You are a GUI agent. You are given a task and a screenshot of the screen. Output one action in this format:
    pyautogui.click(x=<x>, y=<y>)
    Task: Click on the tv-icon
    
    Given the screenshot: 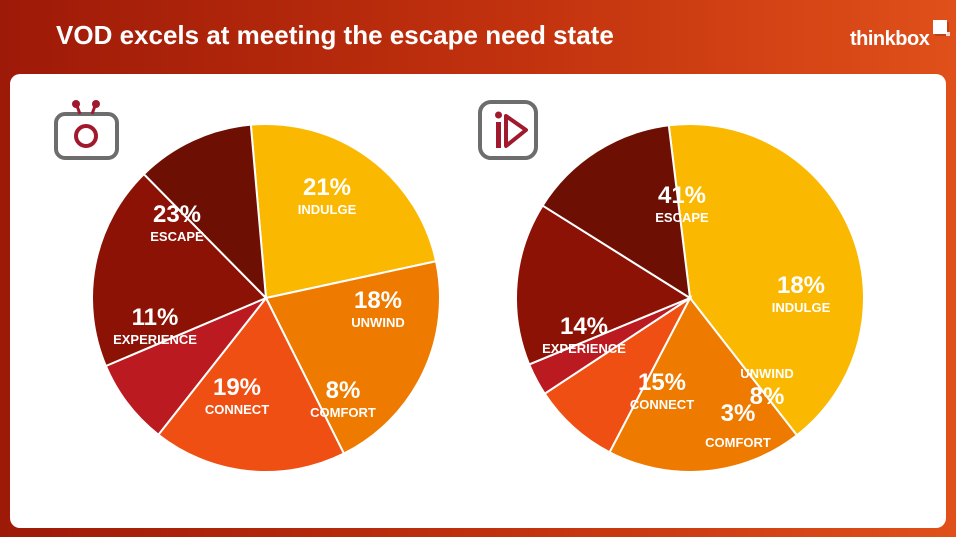 What is the action you would take?
    pyautogui.click(x=86, y=130)
    